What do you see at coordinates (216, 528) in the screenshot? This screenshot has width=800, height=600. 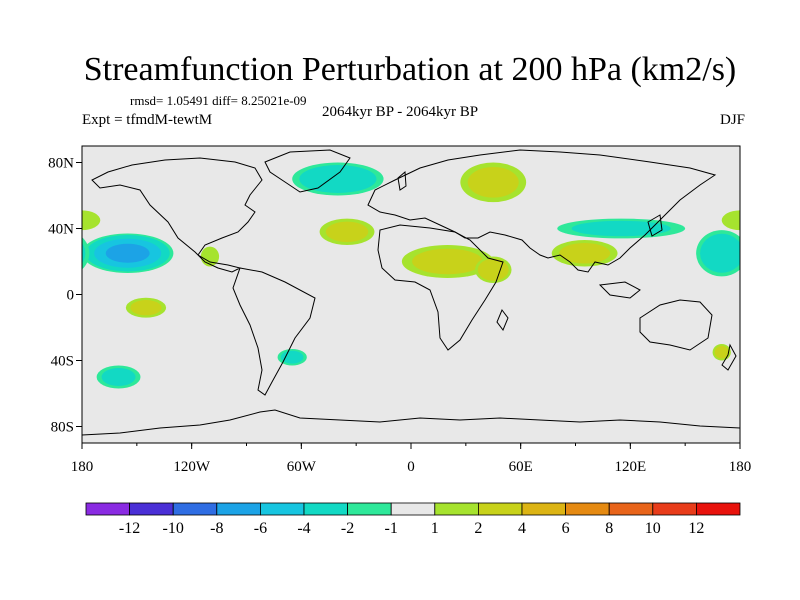 I see `colorbar-label: -8` at bounding box center [216, 528].